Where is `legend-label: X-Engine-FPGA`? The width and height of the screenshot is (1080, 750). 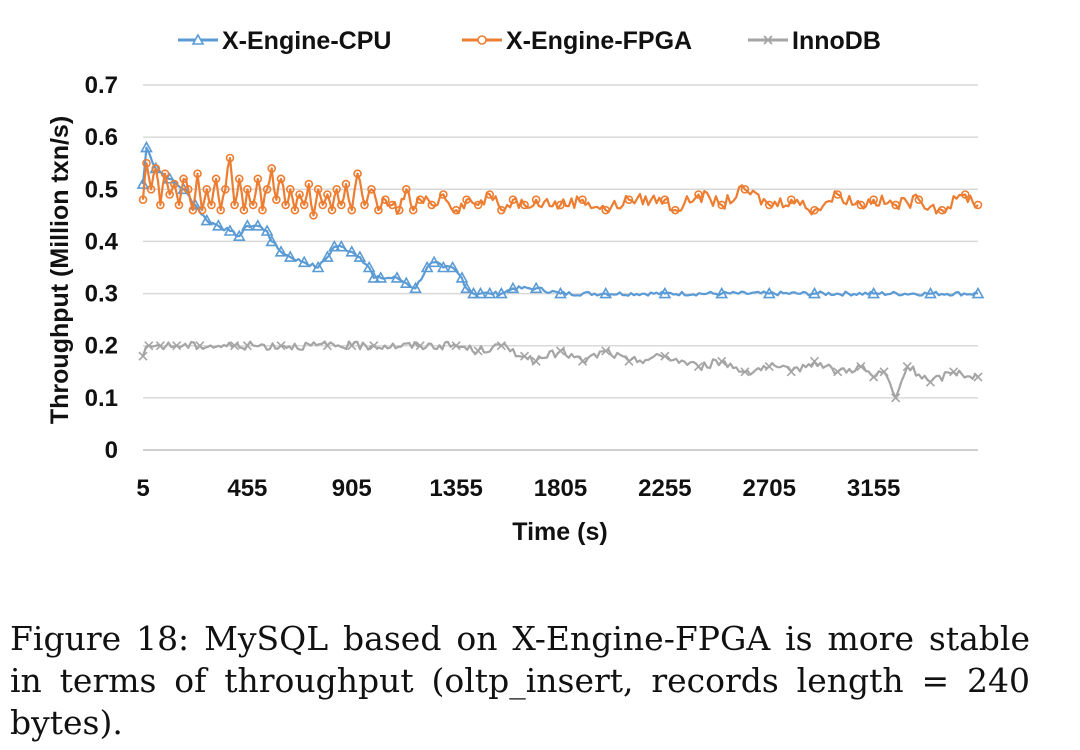 legend-label: X-Engine-FPGA is located at coordinates (599, 41).